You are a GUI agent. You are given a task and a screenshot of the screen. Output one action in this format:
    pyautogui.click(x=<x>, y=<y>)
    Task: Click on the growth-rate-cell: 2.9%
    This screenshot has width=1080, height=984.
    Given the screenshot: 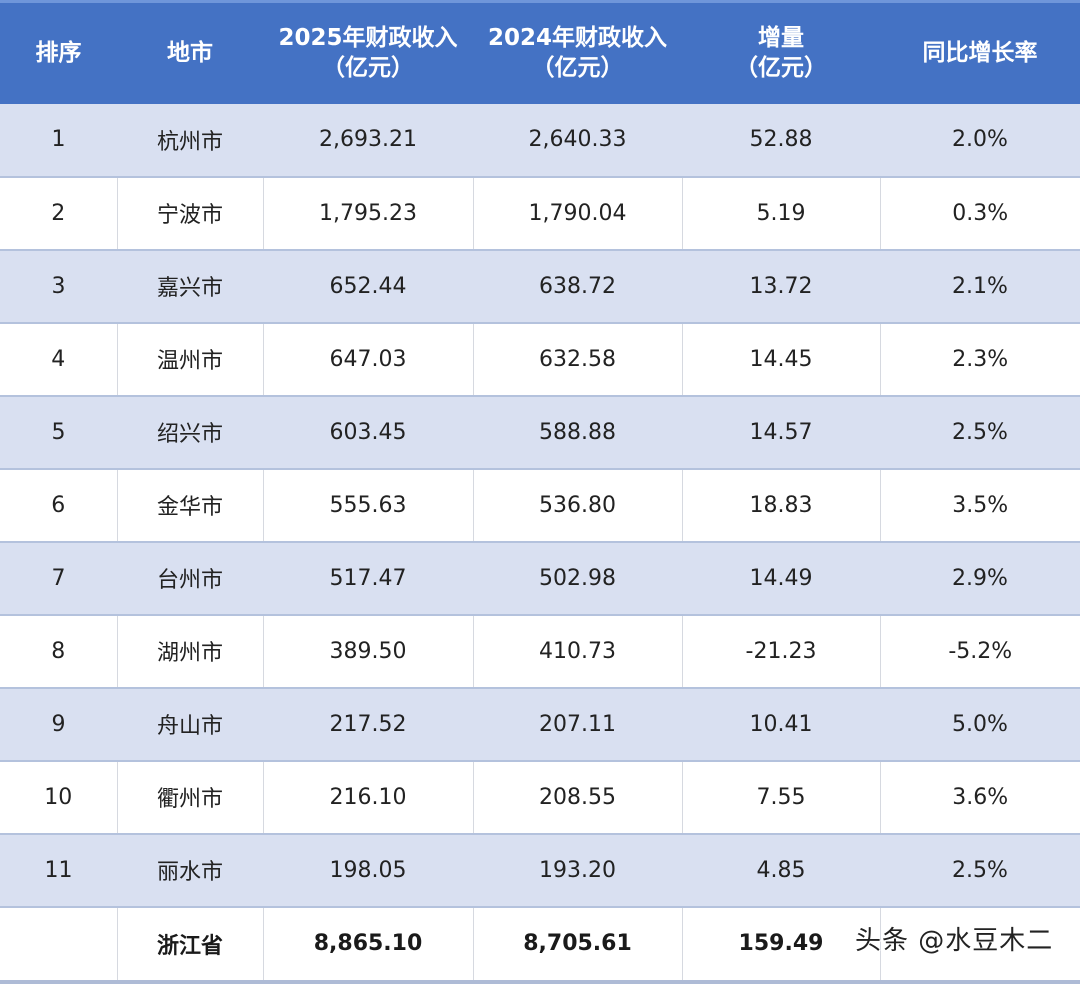 What is the action you would take?
    pyautogui.click(x=980, y=578)
    